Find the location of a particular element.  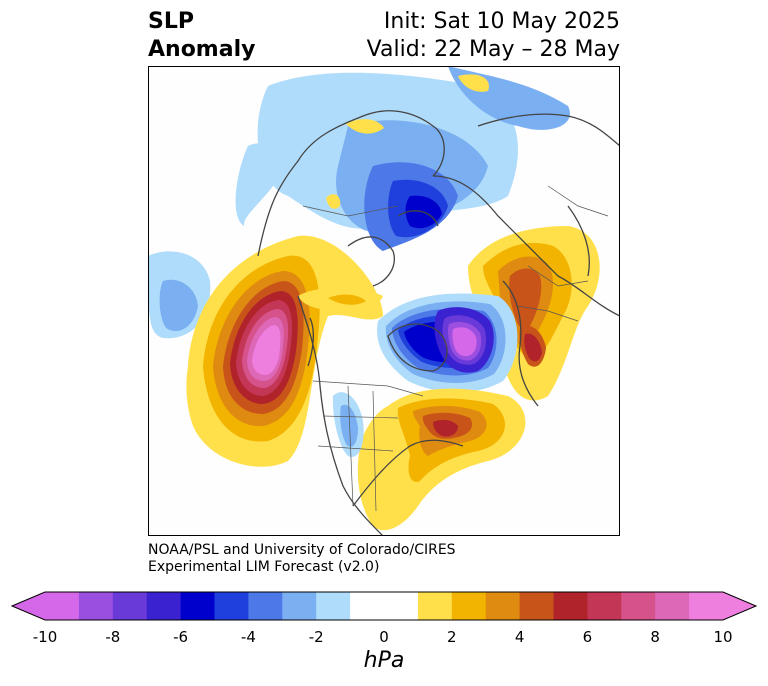

colorbar-outline is located at coordinates (384, 606).